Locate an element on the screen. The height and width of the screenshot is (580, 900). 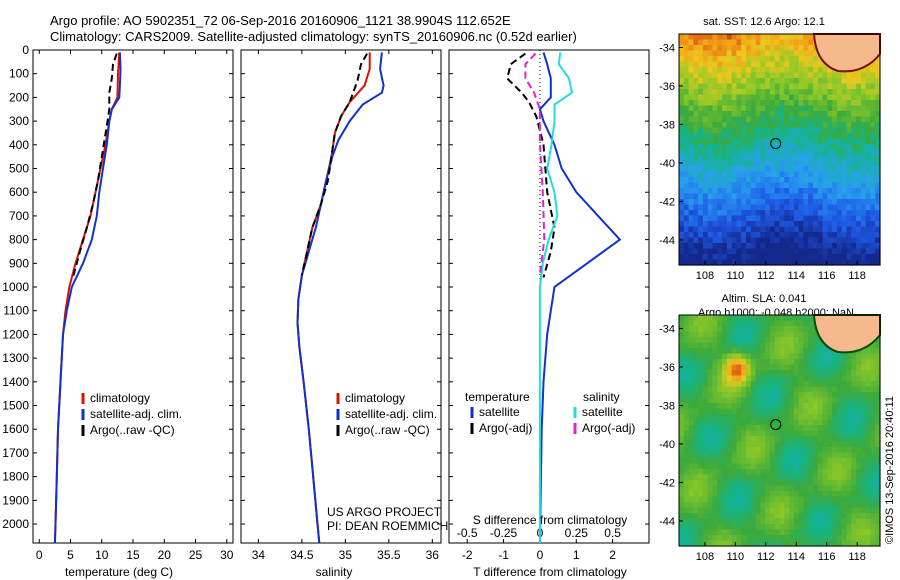
land-mass is located at coordinates (846, 334).